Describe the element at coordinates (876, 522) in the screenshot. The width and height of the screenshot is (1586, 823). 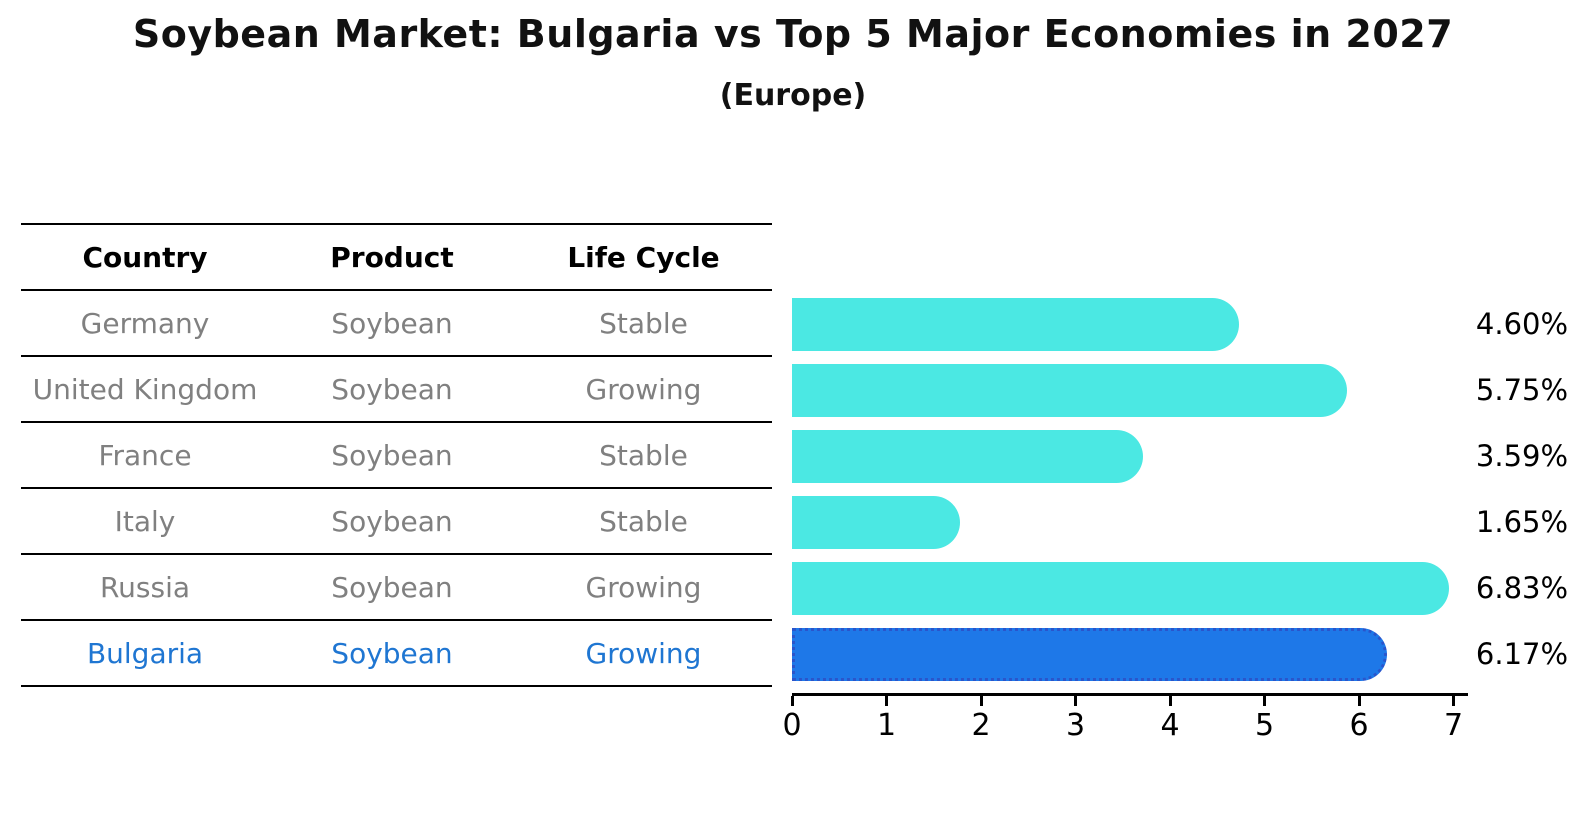
I see `bar-italy` at that location.